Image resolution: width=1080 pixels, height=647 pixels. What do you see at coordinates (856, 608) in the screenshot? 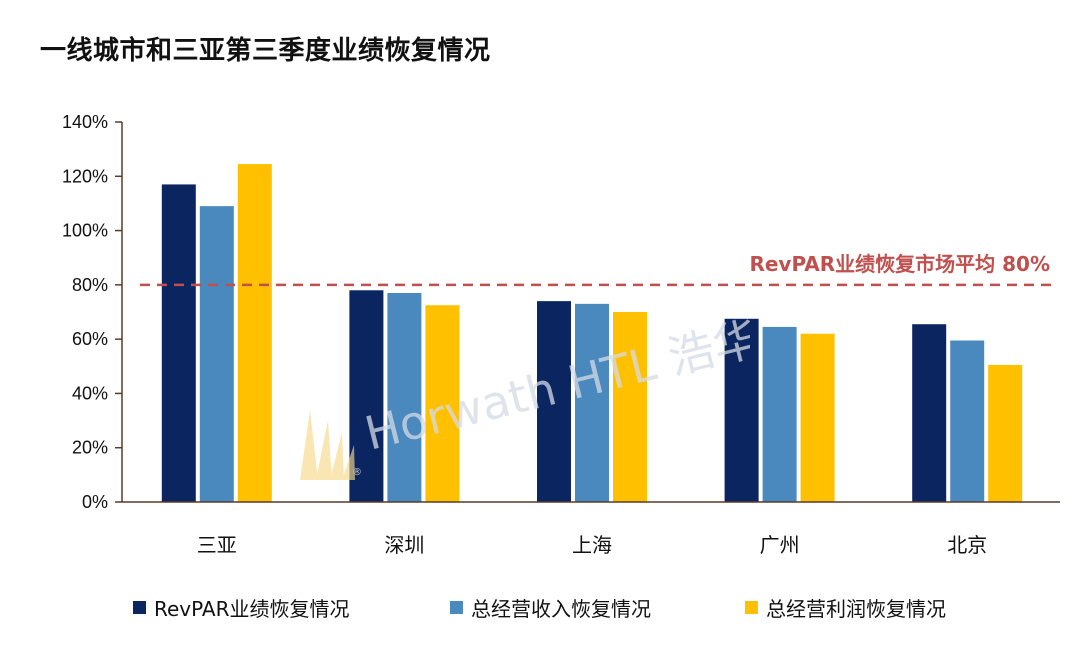
I see `legend-label-profit: 总经营利润恢复情况` at bounding box center [856, 608].